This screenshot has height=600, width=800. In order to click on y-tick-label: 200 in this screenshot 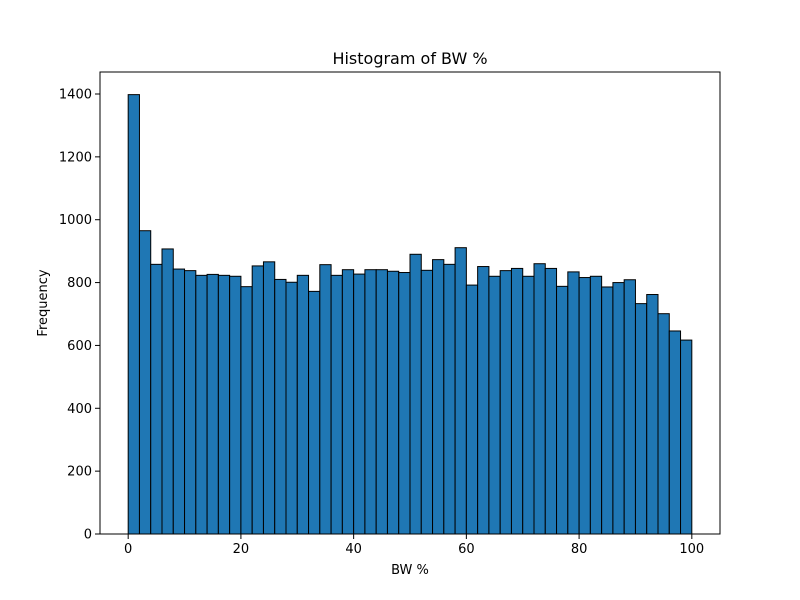, I will do `click(79, 472)`.